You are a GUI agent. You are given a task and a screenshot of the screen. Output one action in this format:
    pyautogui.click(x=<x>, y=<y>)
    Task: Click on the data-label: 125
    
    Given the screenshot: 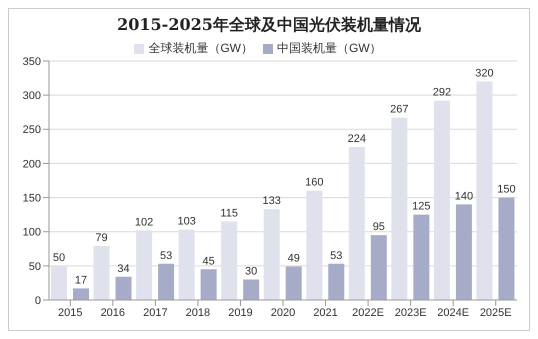 What is the action you would take?
    pyautogui.click(x=421, y=206)
    